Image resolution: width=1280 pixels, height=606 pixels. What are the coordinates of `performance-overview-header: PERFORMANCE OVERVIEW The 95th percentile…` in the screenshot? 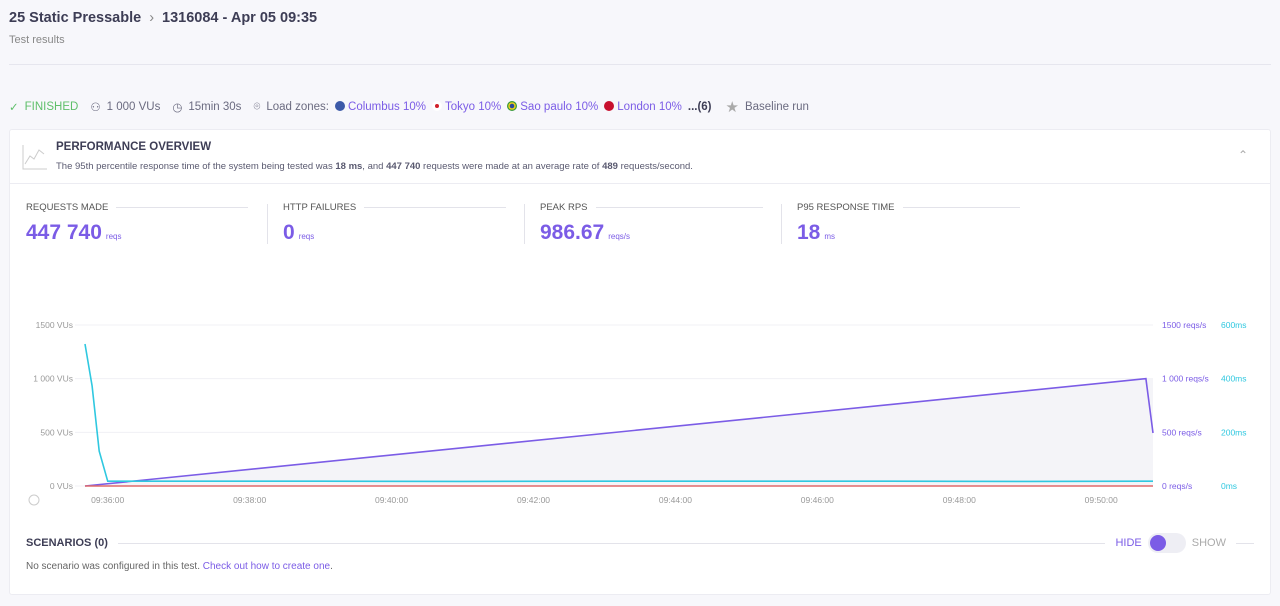 It's located at (640, 157).